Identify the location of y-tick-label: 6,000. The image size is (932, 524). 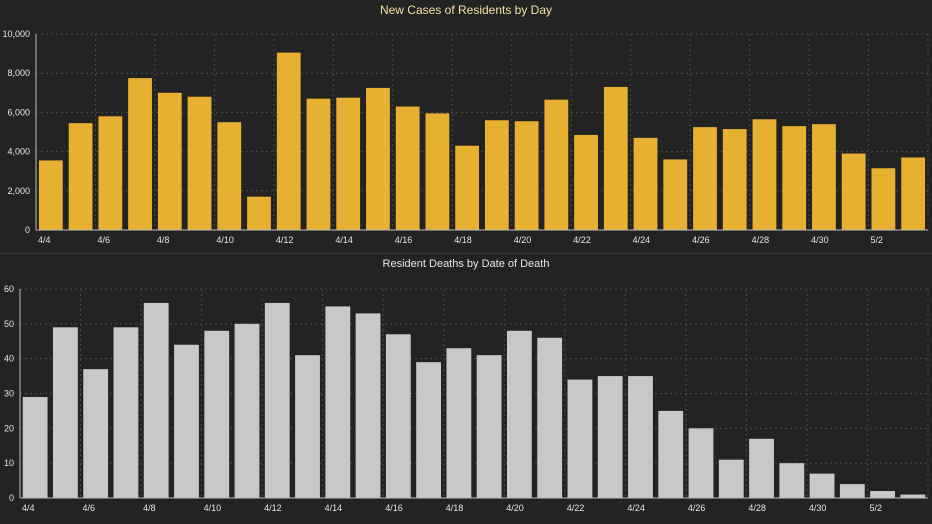
(18, 112).